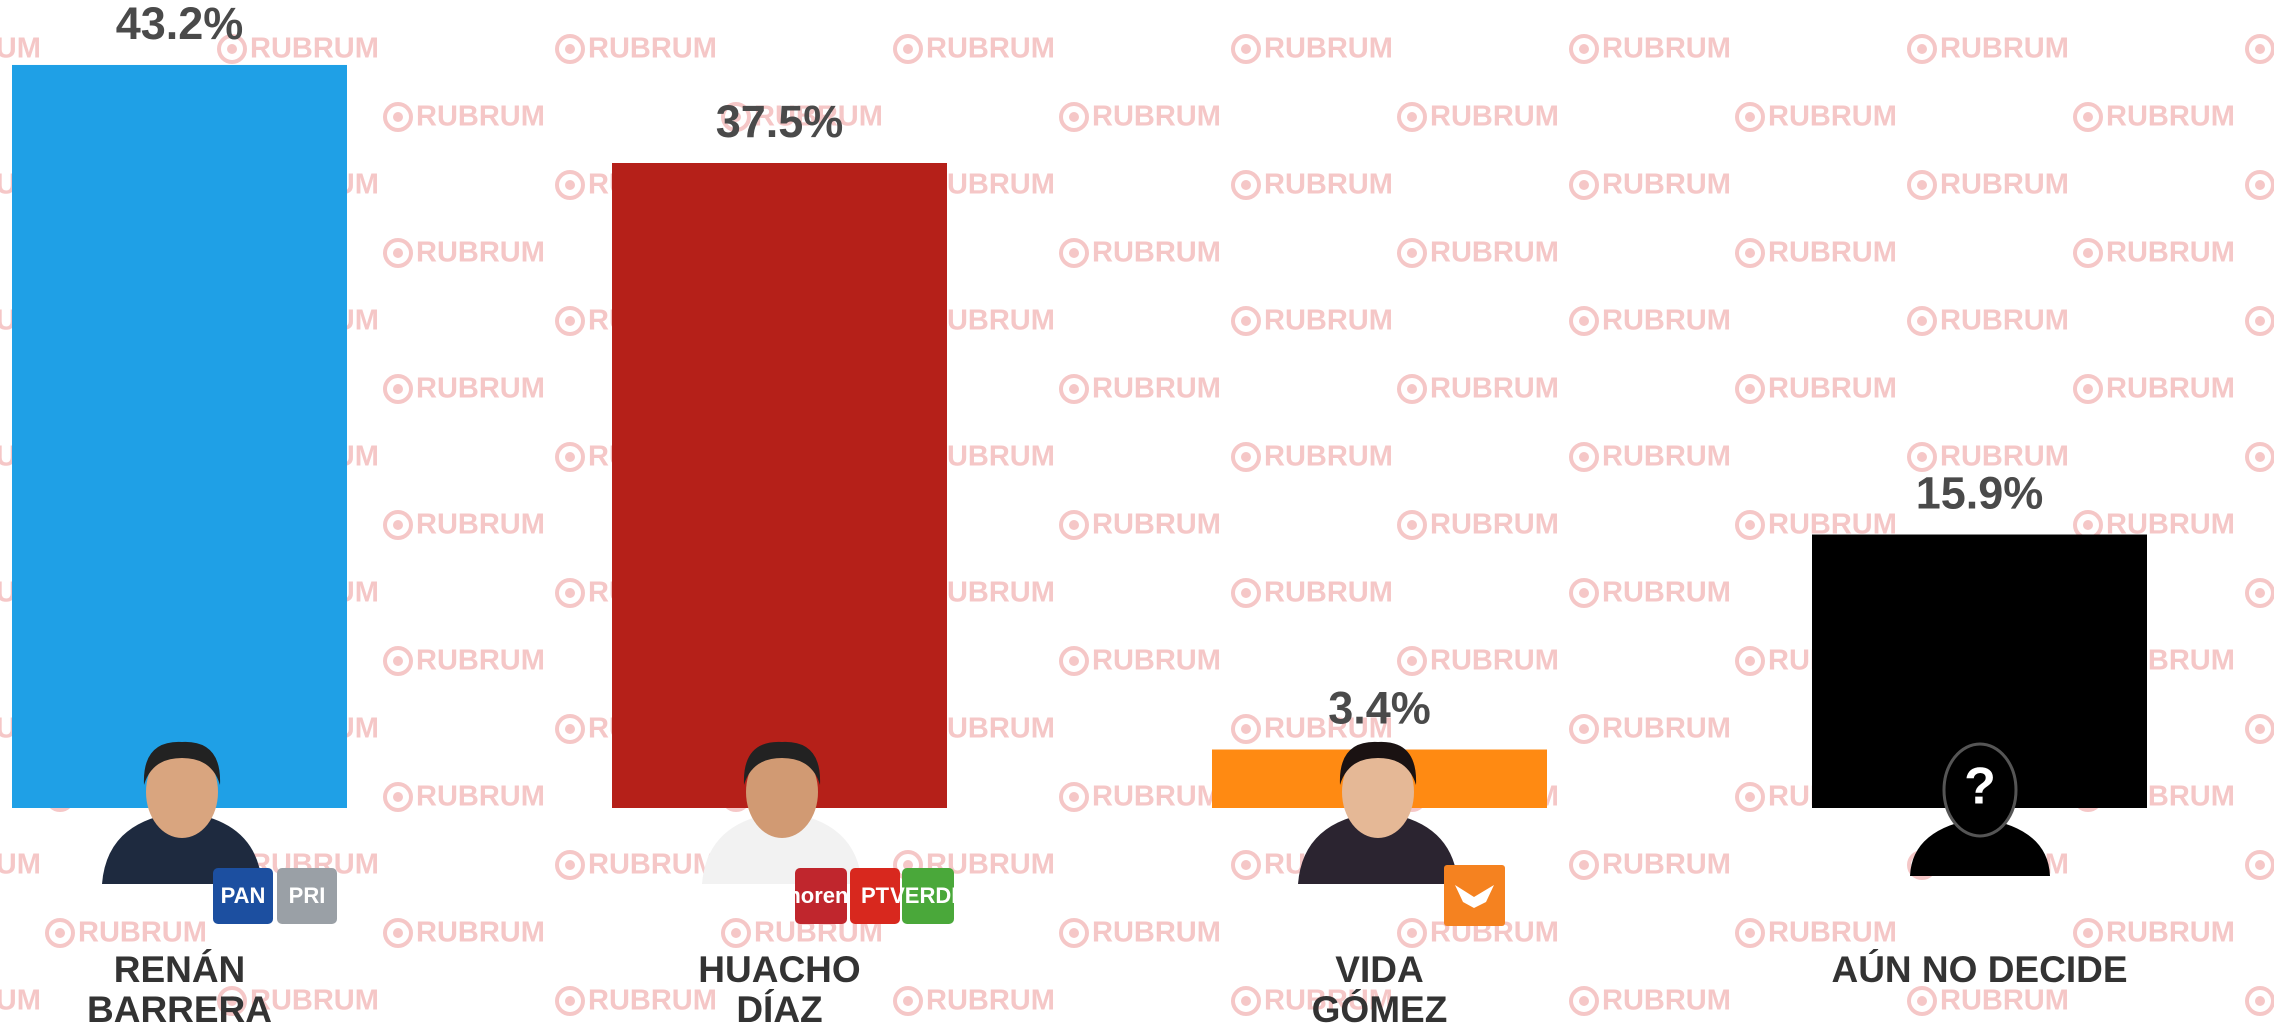 This screenshot has height=1027, width=2274. I want to click on party-logo, so click(821, 896).